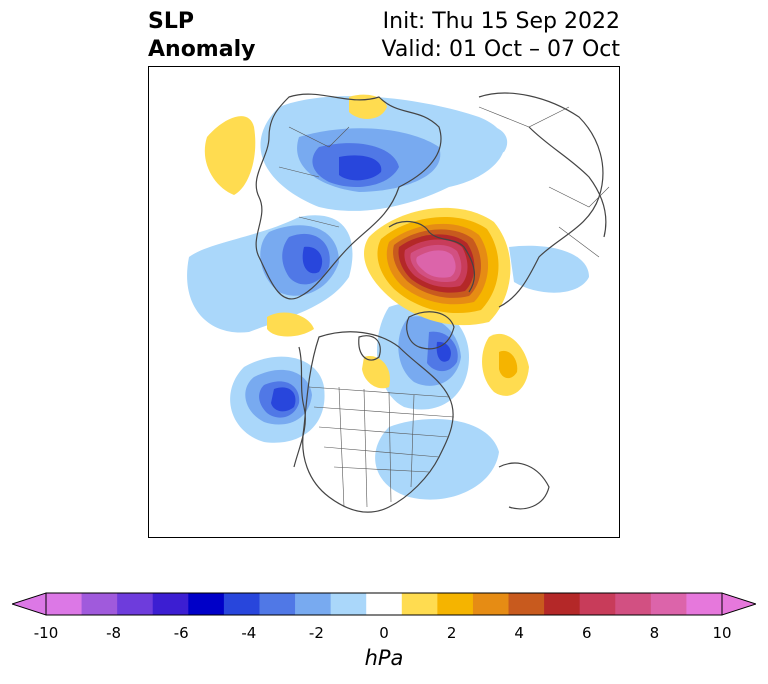  What do you see at coordinates (384, 633) in the screenshot?
I see `colorbar-tick-label: 0` at bounding box center [384, 633].